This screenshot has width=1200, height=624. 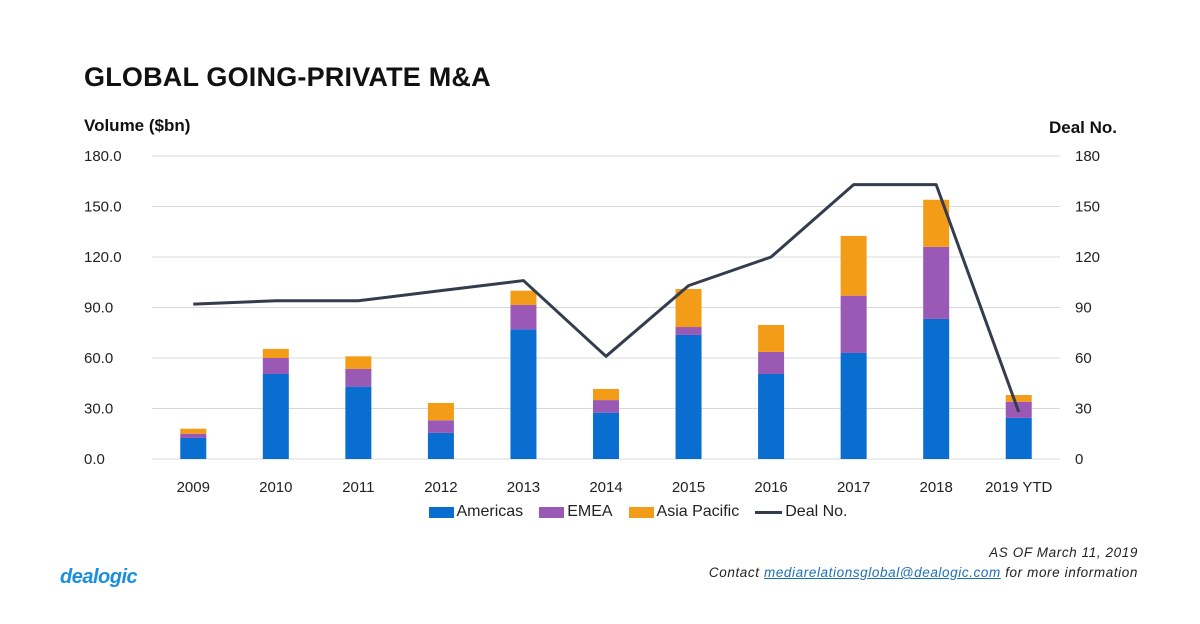 What do you see at coordinates (103, 156) in the screenshot?
I see `y-tick-label: 180.0` at bounding box center [103, 156].